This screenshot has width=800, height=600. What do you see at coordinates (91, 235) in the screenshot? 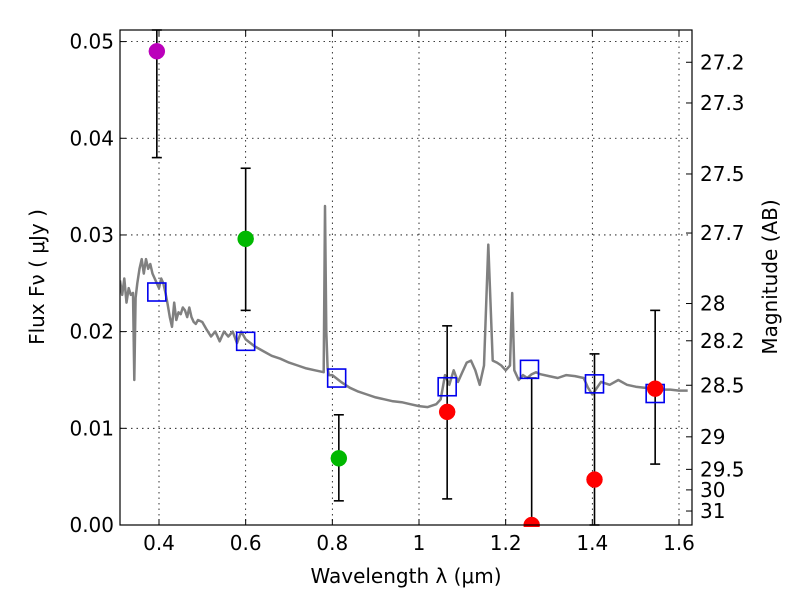
I see `y-tick-label: 0.03` at bounding box center [91, 235].